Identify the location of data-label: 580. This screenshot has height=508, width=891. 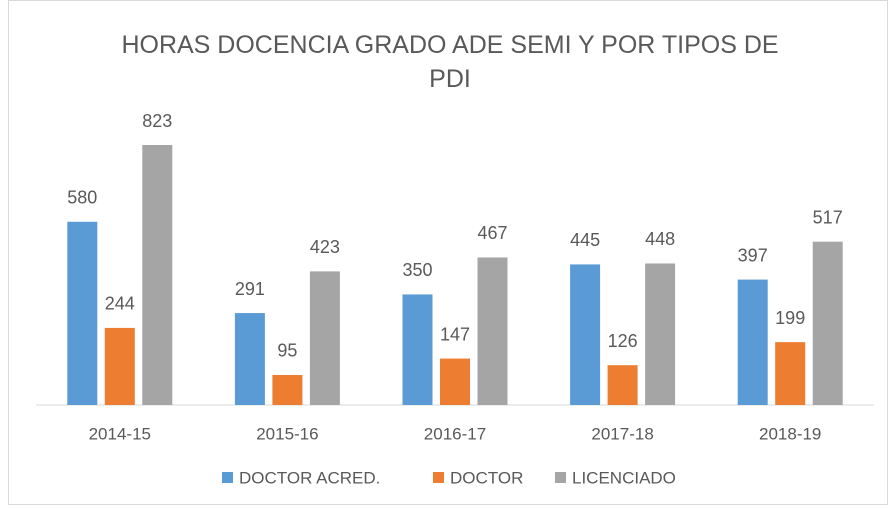
(82, 198).